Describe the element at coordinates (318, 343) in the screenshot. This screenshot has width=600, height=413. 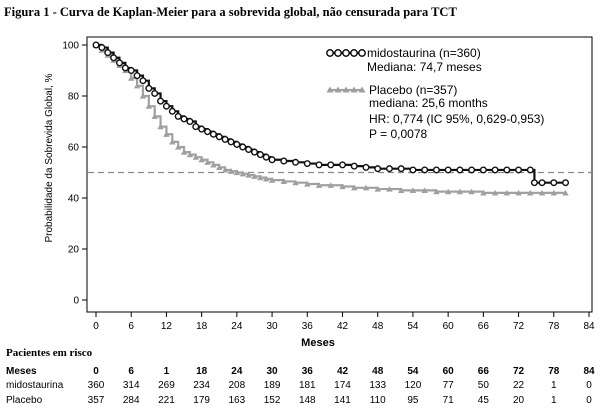
I see `x-axis-label: Meses` at that location.